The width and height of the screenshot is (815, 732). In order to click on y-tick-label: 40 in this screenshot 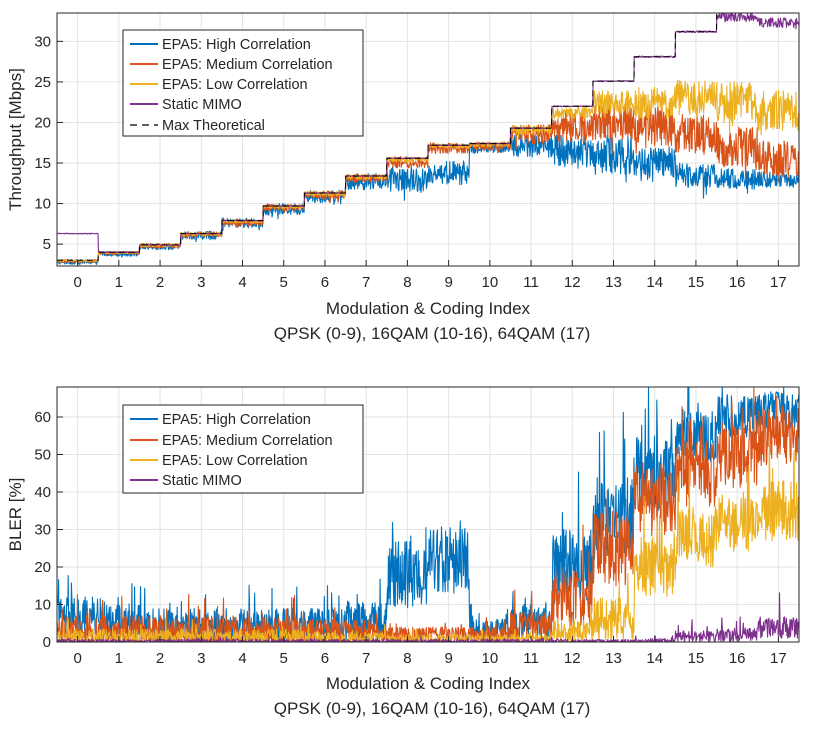, I will do `click(42, 492)`.